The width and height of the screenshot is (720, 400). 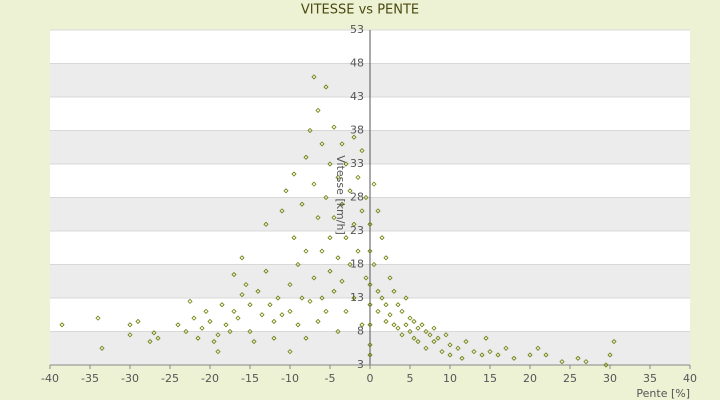 I want to click on y-tick-label: 38, so click(x=357, y=130).